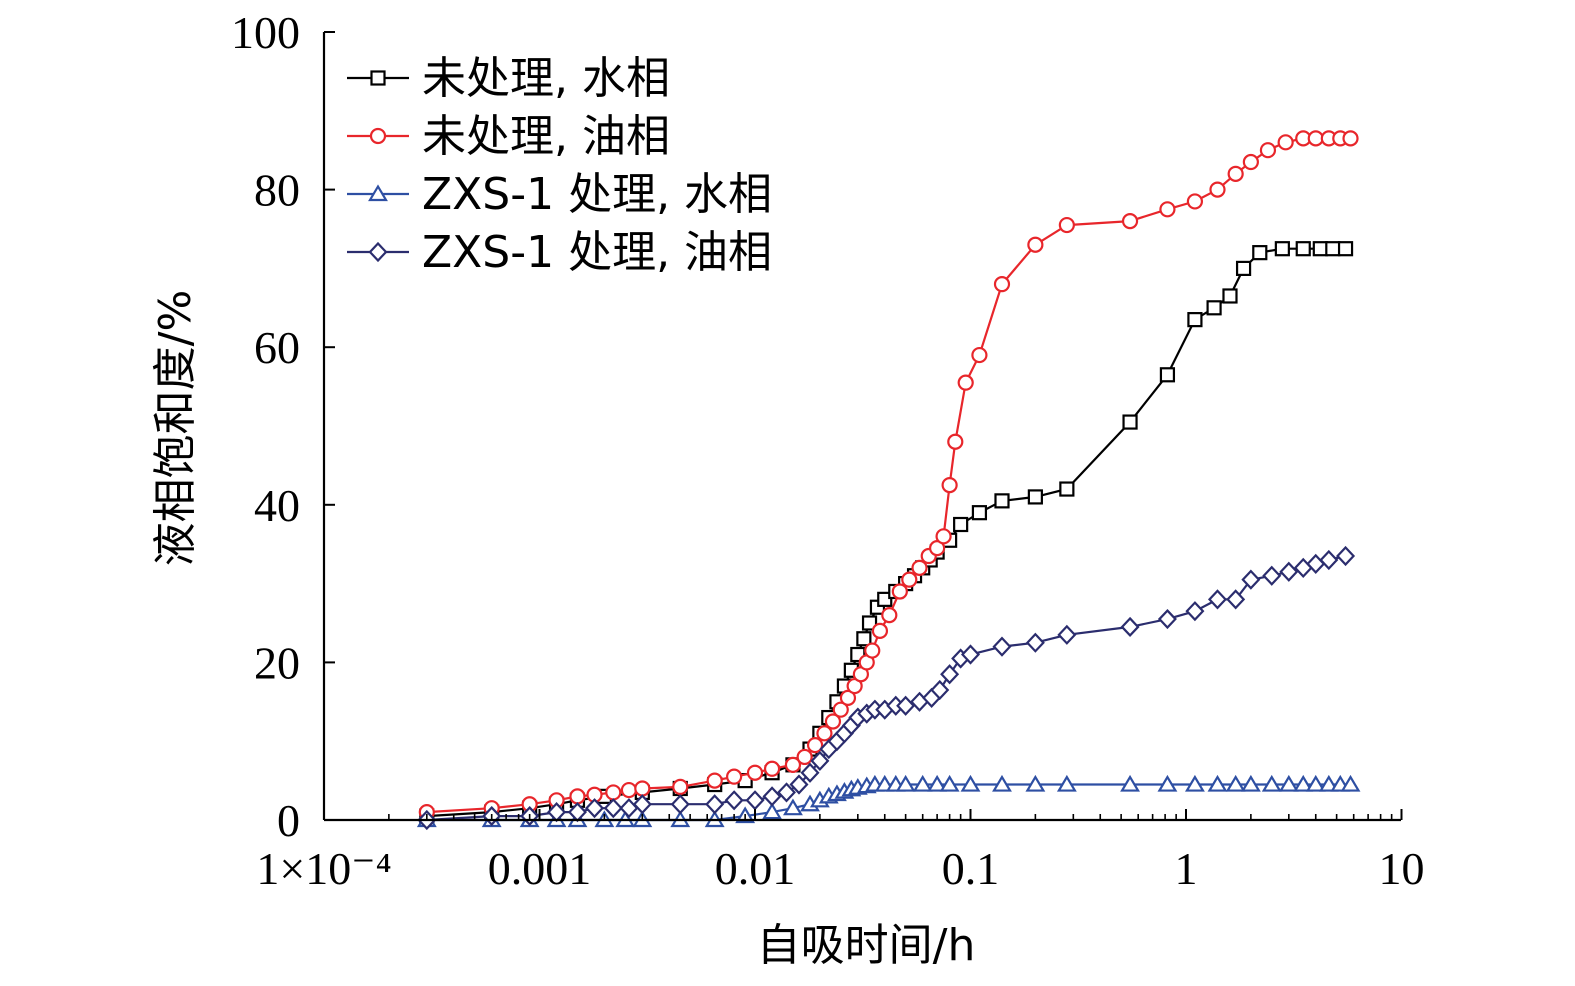 Image resolution: width=1575 pixels, height=986 pixels. I want to click on y-ticks: 0 20 40 60 80 100, so click(283, 426).